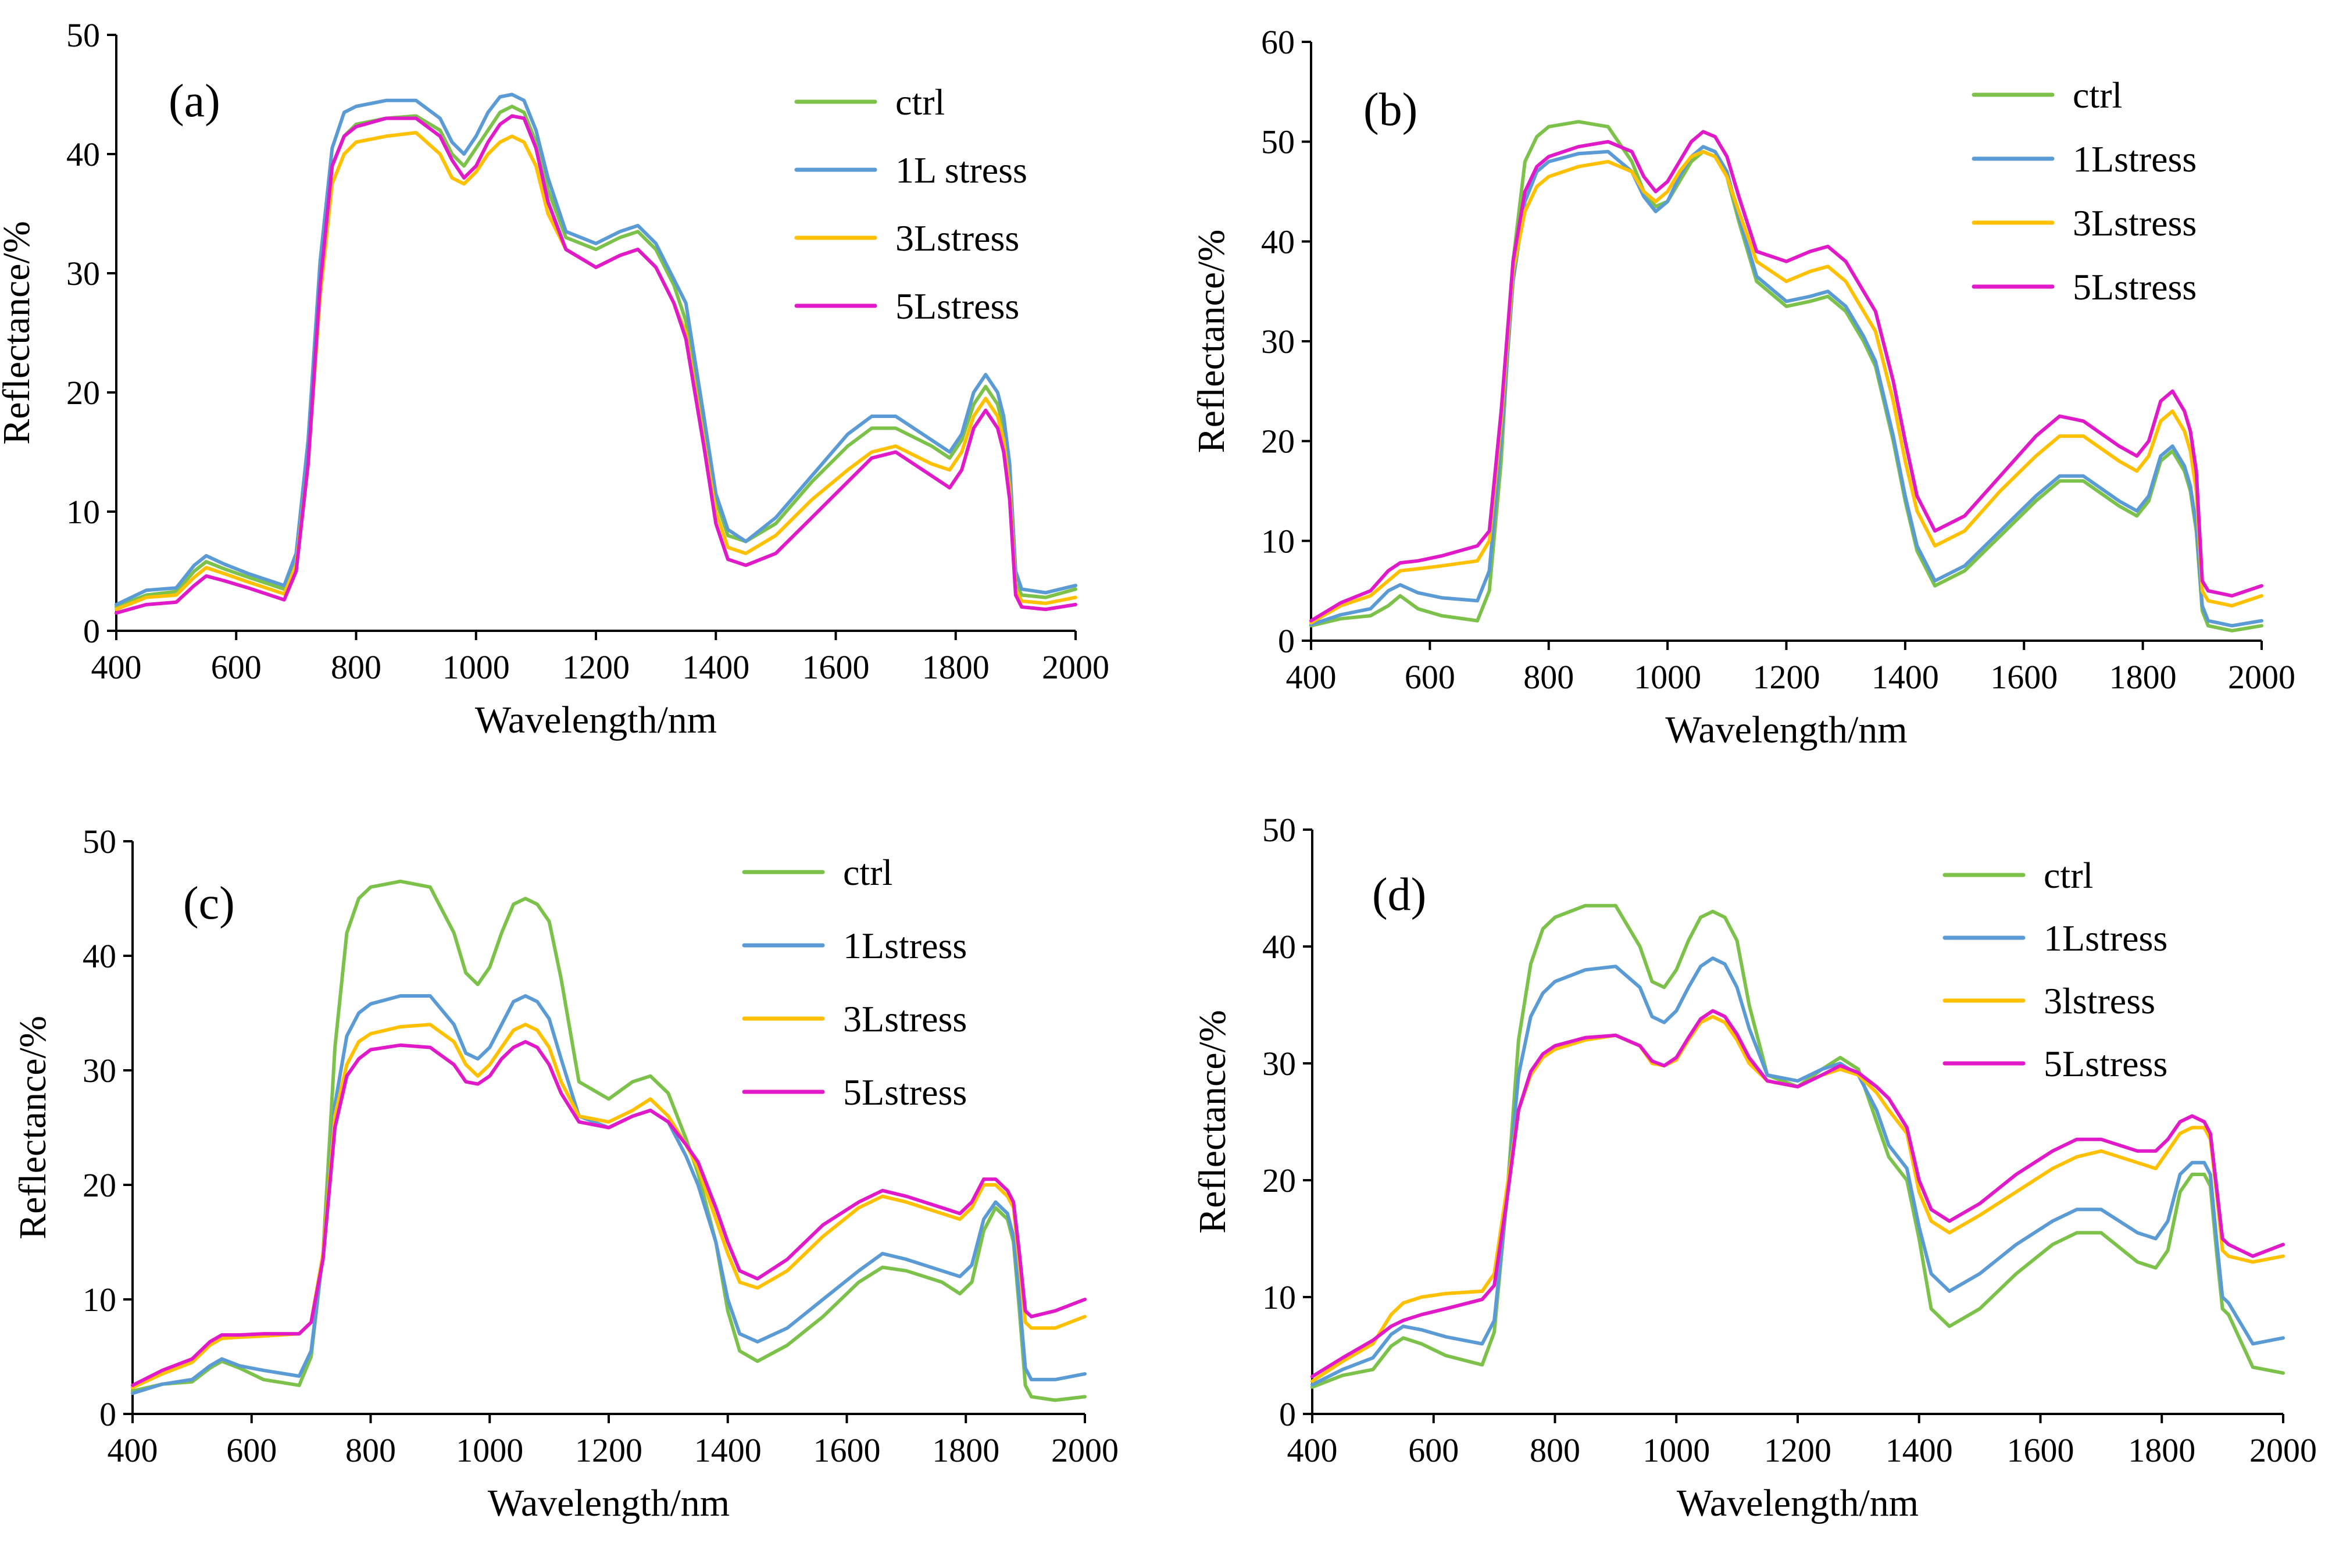 The width and height of the screenshot is (2332, 1568). What do you see at coordinates (1278, 42) in the screenshot?
I see `y-tick-label: 60` at bounding box center [1278, 42].